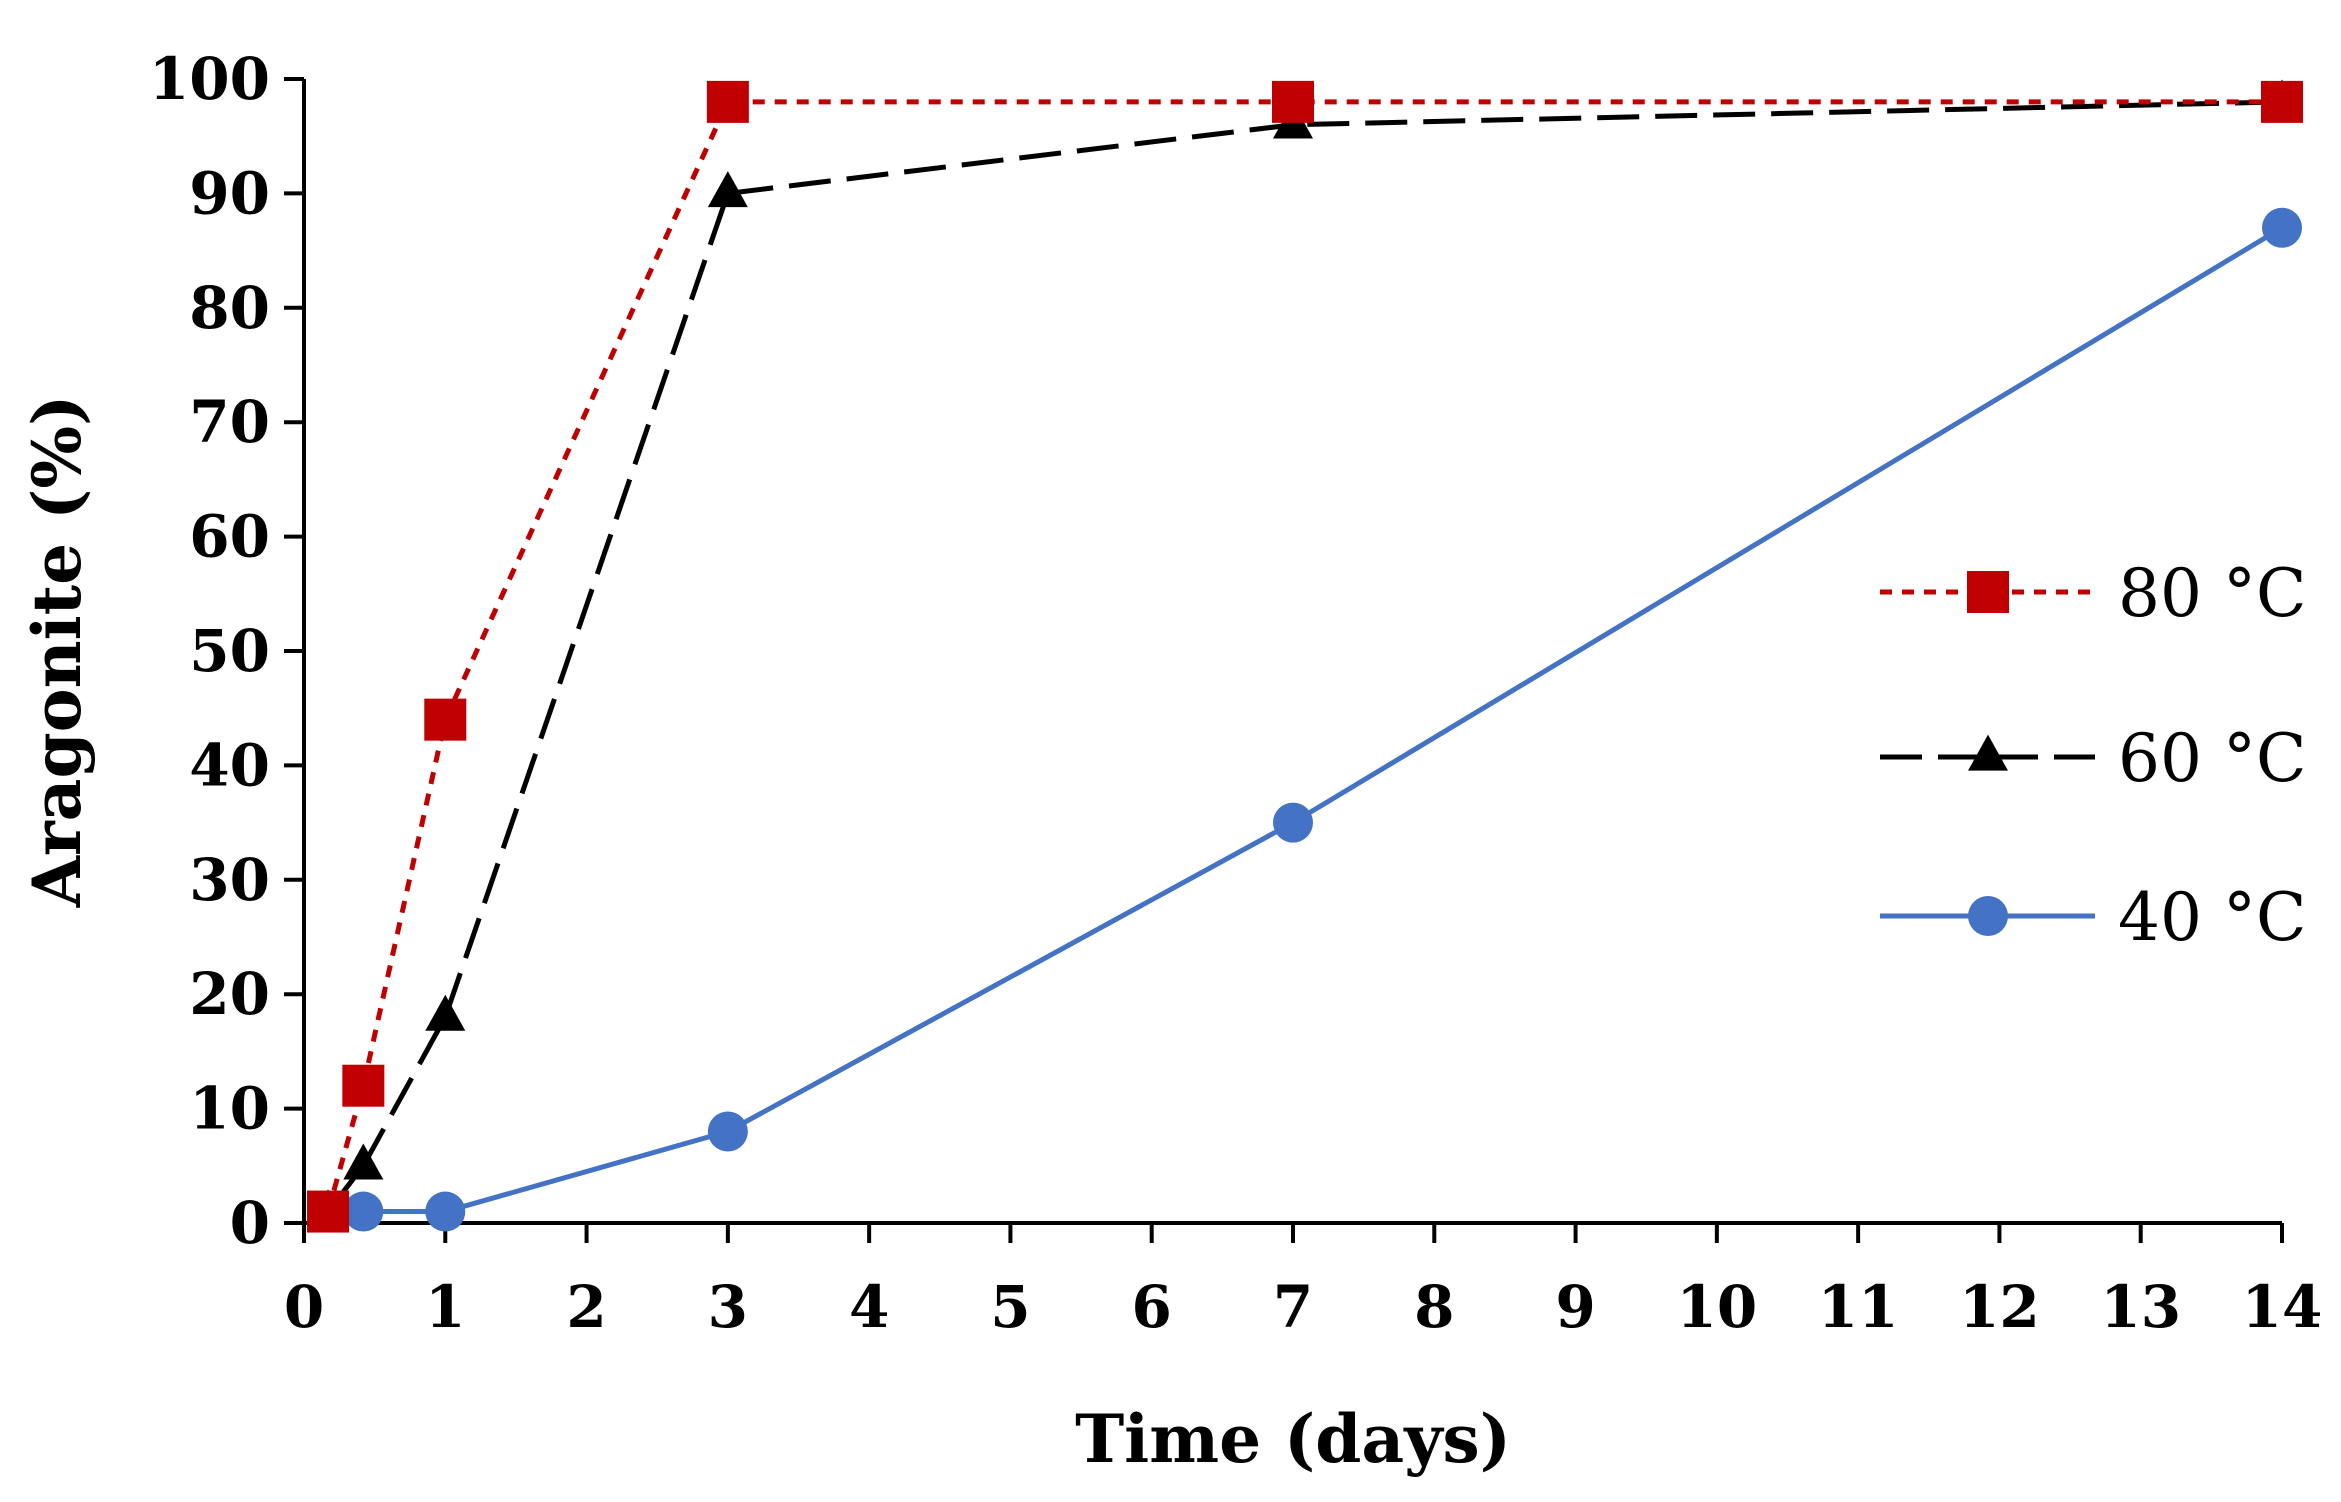  What do you see at coordinates (229, 880) in the screenshot?
I see `y-tick-label: 30` at bounding box center [229, 880].